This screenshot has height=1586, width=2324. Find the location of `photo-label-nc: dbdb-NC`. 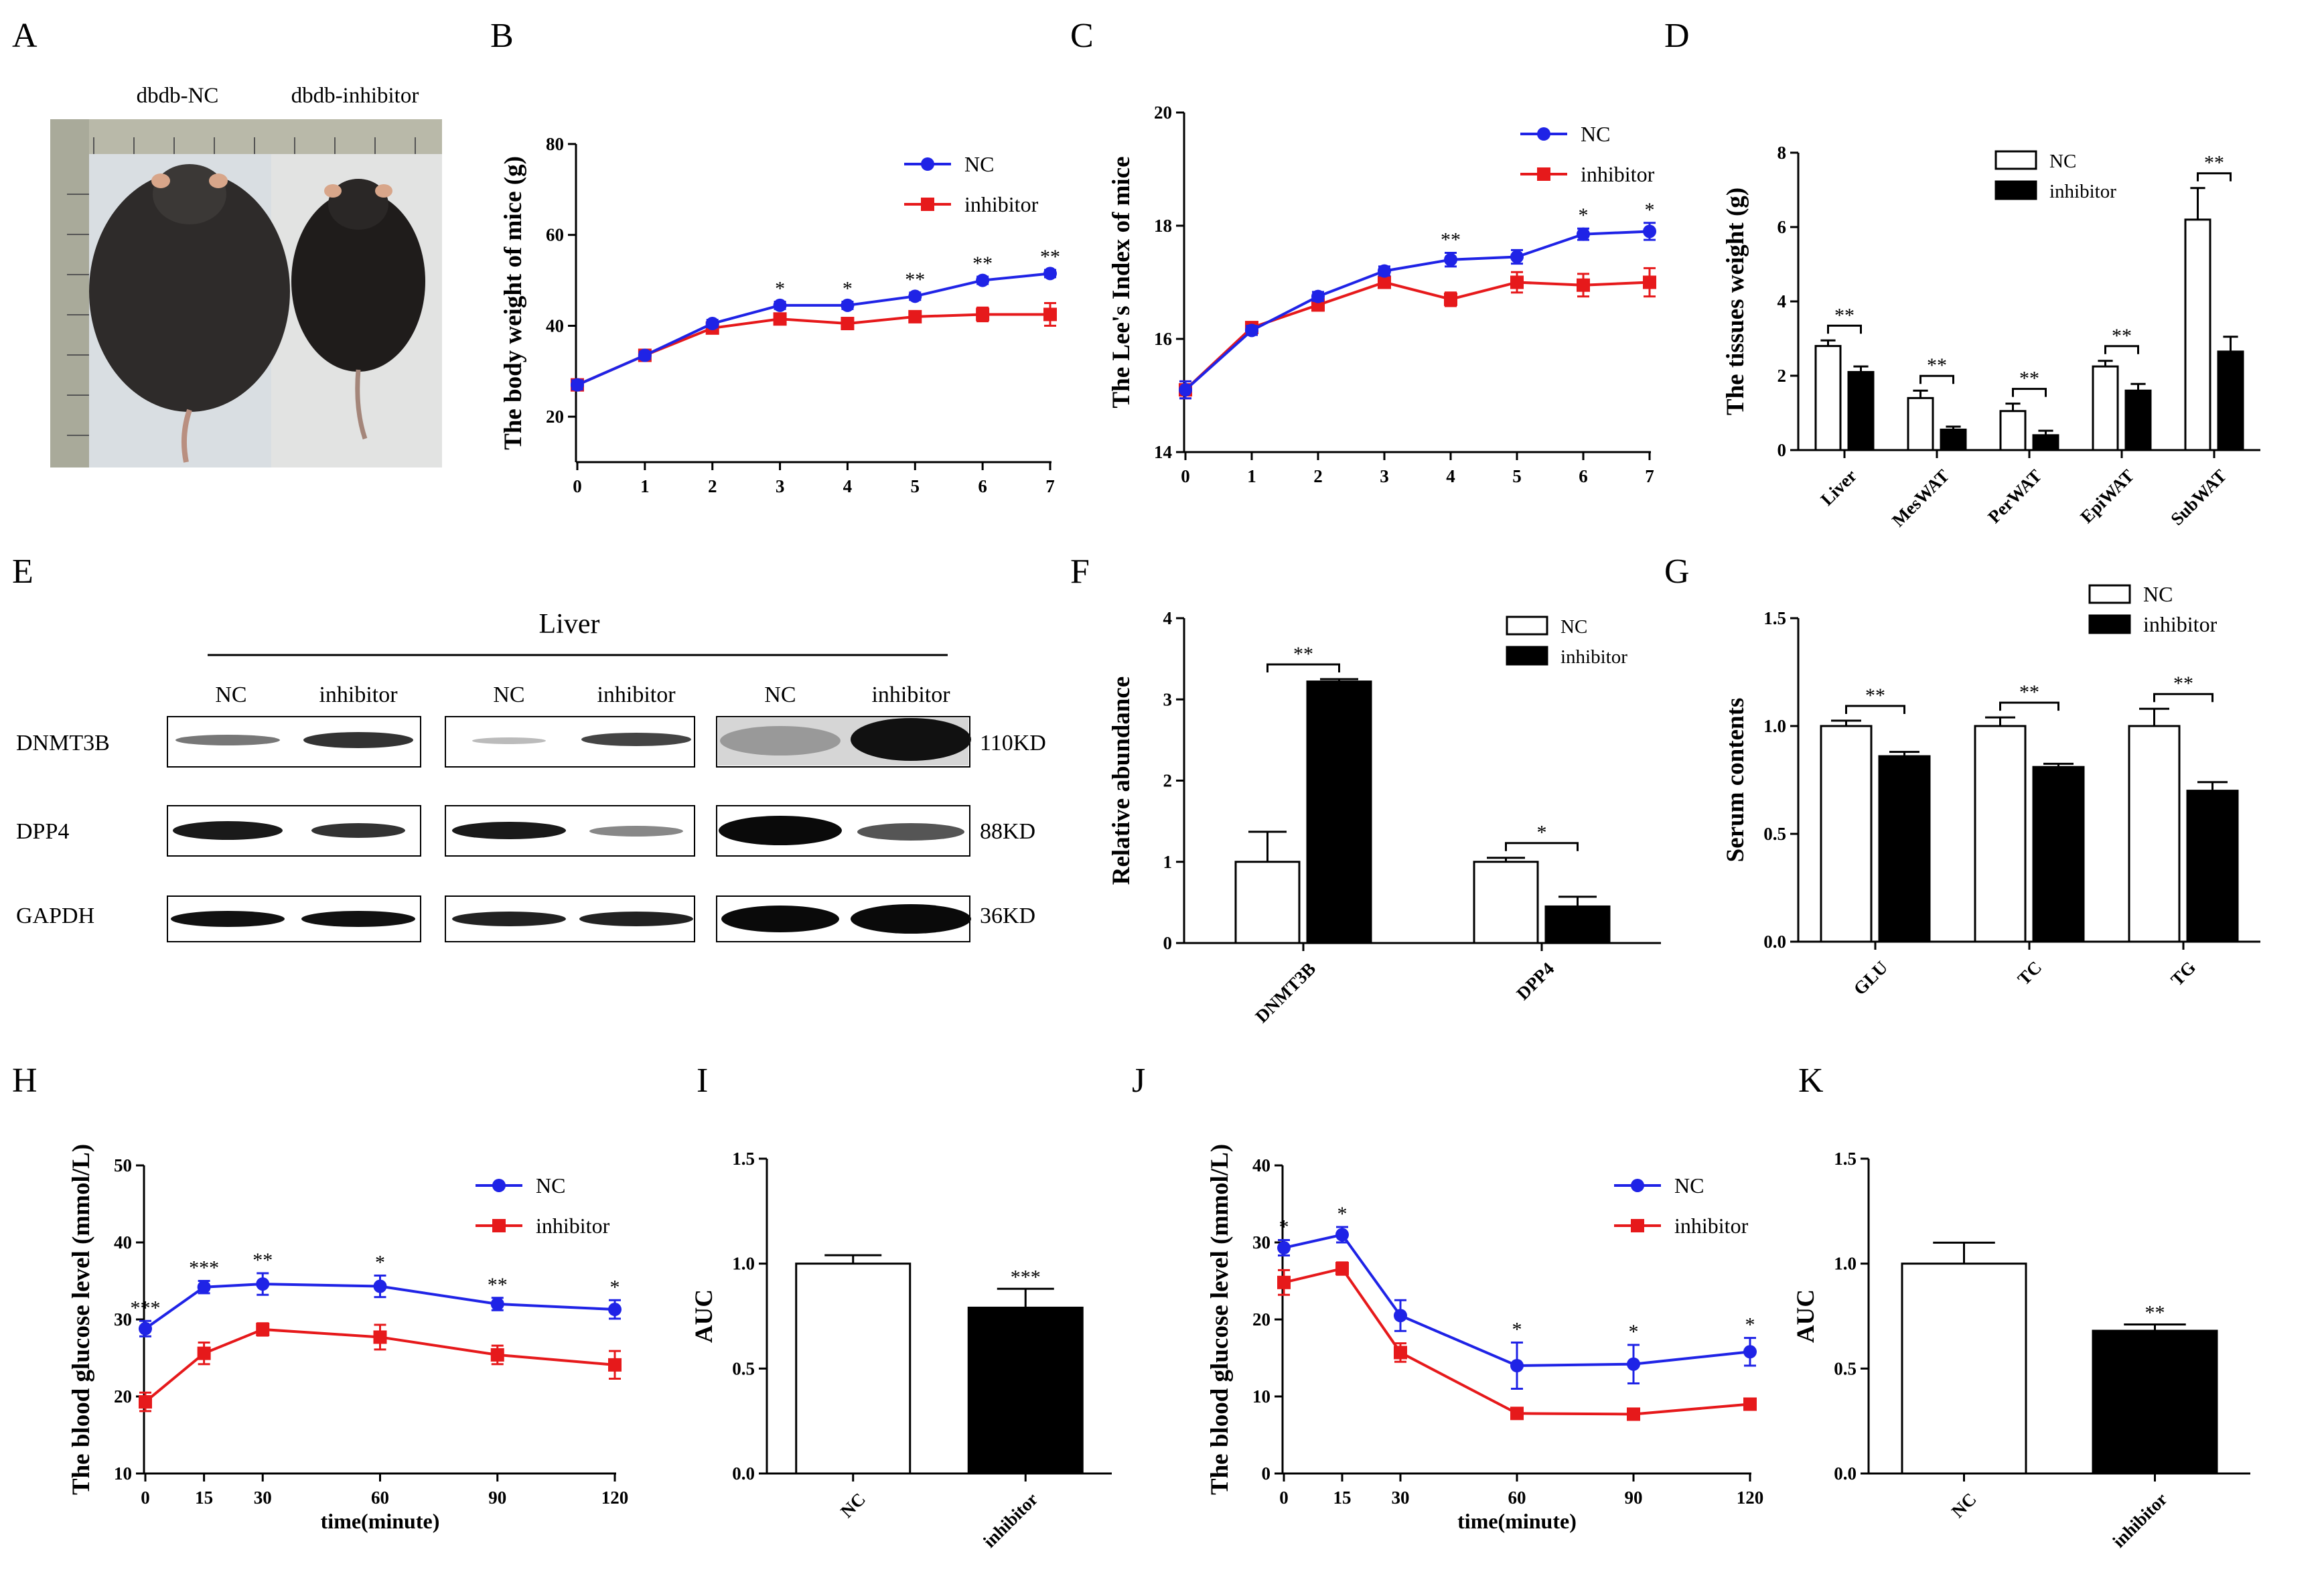

photo-label-nc: dbdb-NC is located at coordinates (178, 96).